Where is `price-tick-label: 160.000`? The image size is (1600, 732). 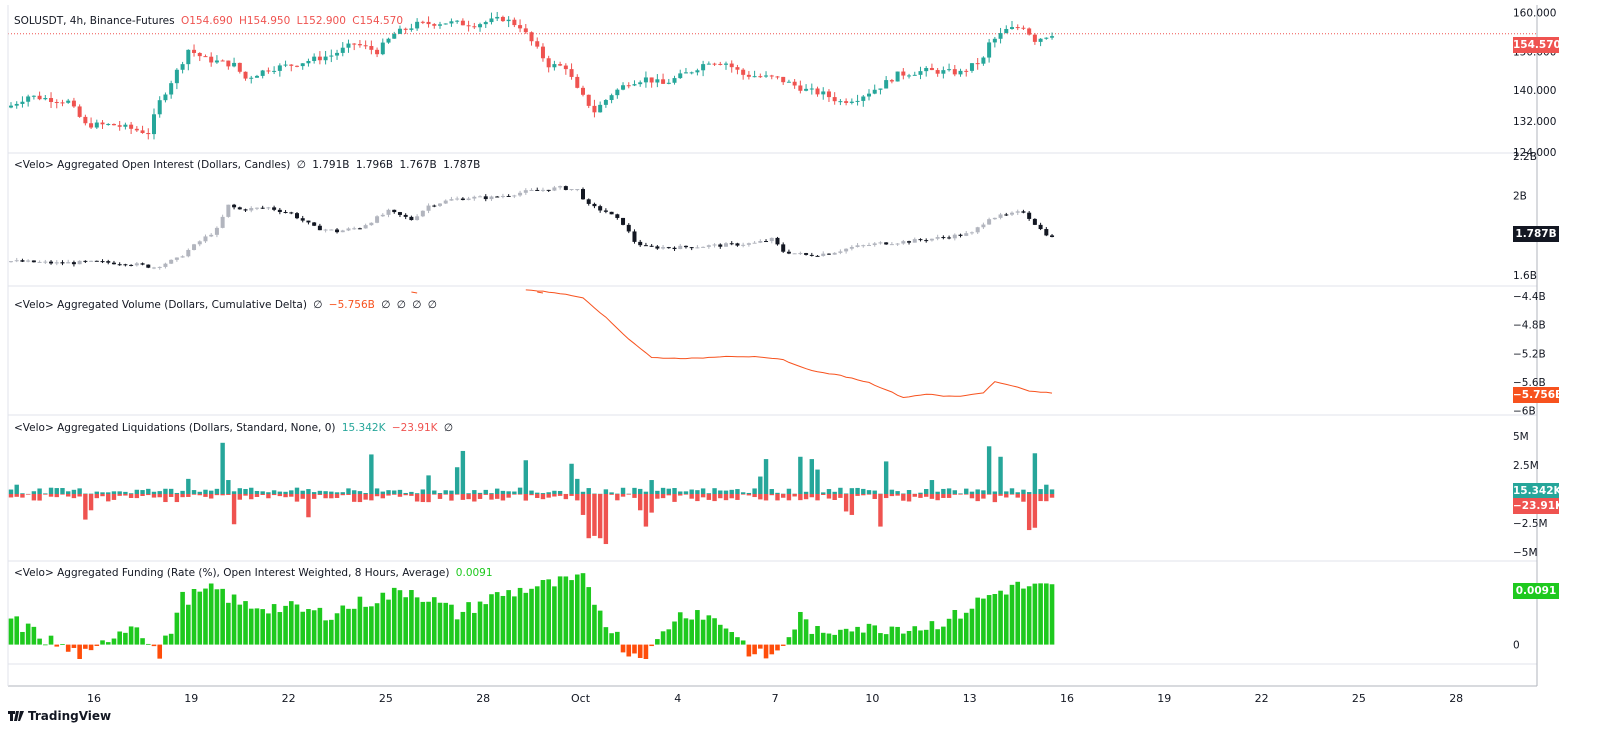 price-tick-label: 160.000 is located at coordinates (1534, 14).